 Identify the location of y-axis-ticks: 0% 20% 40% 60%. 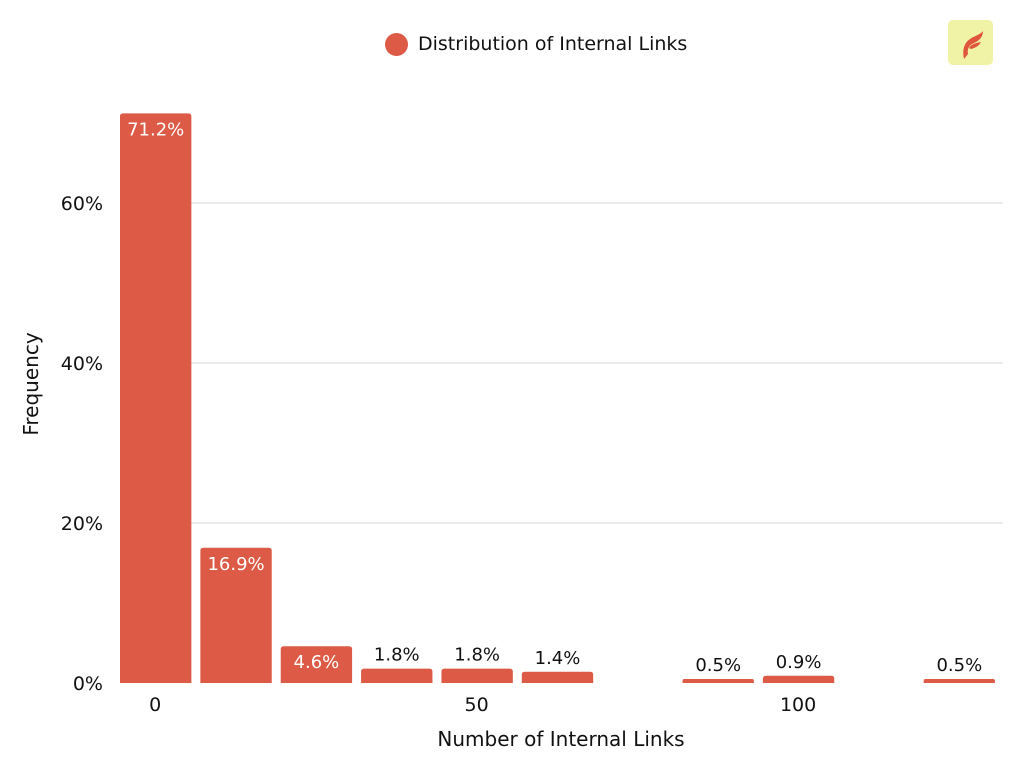
(82, 444).